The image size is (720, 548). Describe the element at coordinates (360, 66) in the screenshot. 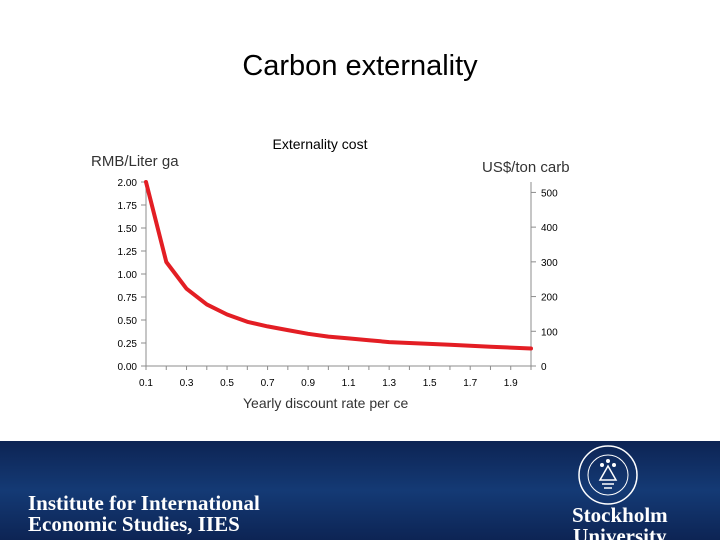

I see `slide-title: Carbon externality` at that location.